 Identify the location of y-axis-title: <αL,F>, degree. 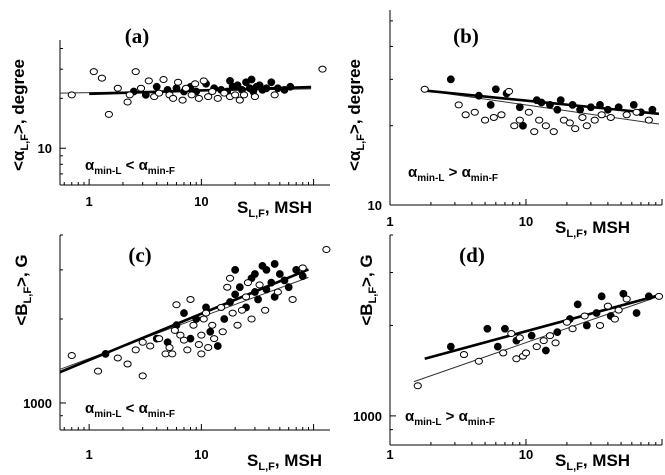
(20, 115).